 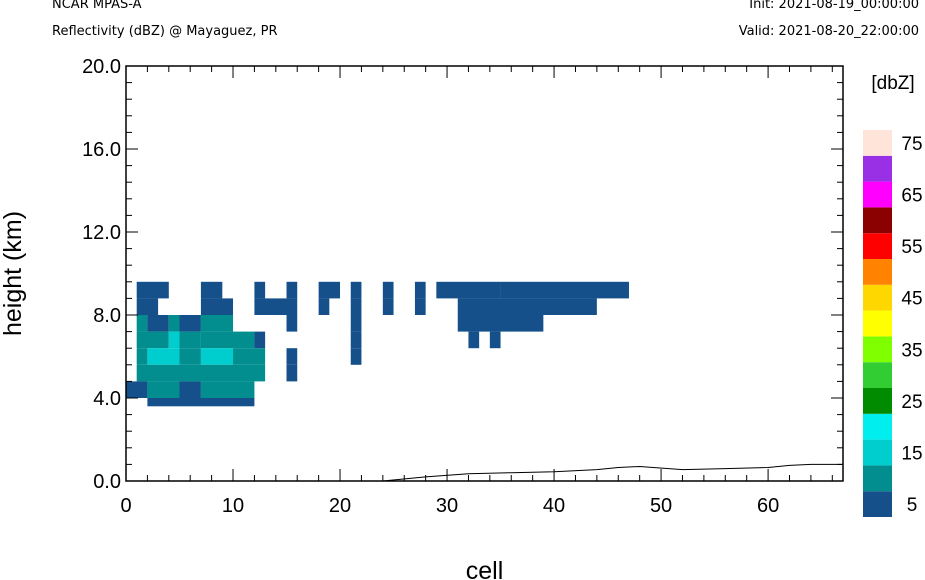 I want to click on y-tick-label: 0.0, so click(x=107, y=482).